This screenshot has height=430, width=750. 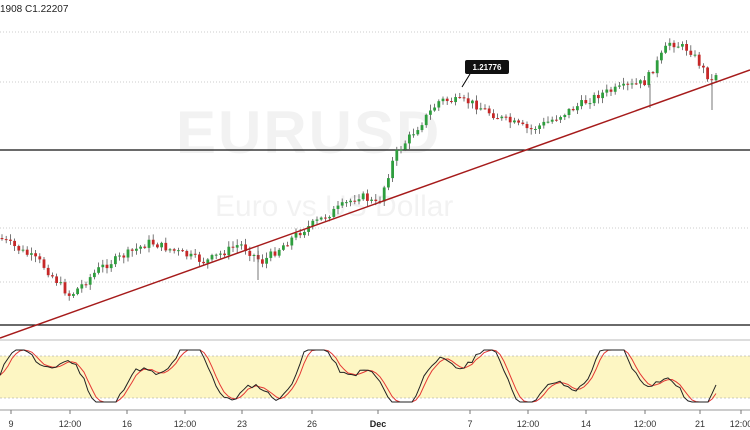 I want to click on stochastic-k-line, so click(x=358, y=376).